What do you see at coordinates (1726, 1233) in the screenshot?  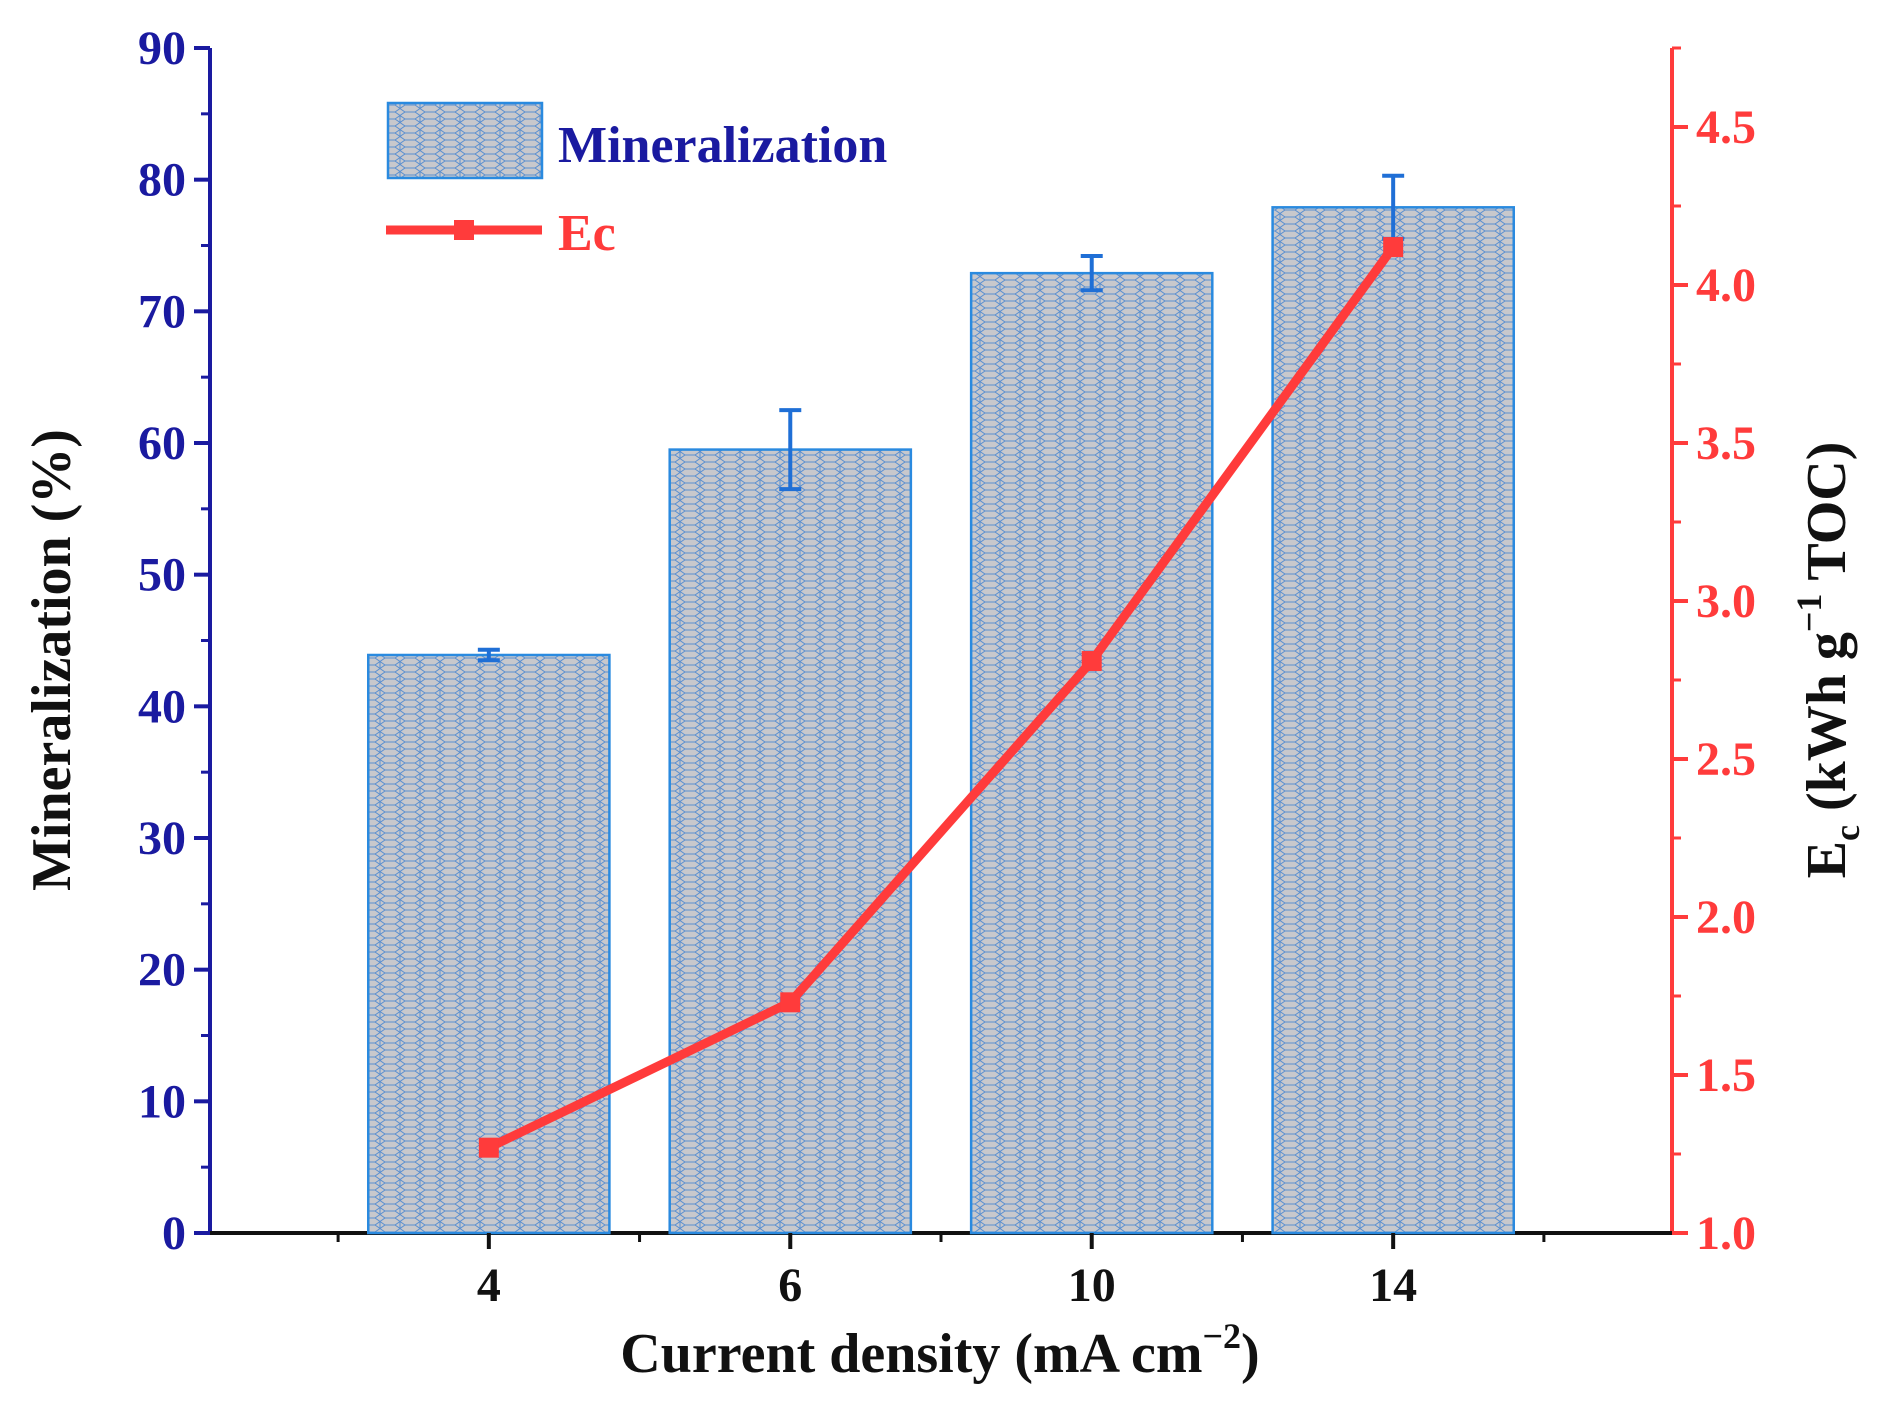 I see `right-tick-label: 1.0` at bounding box center [1726, 1233].